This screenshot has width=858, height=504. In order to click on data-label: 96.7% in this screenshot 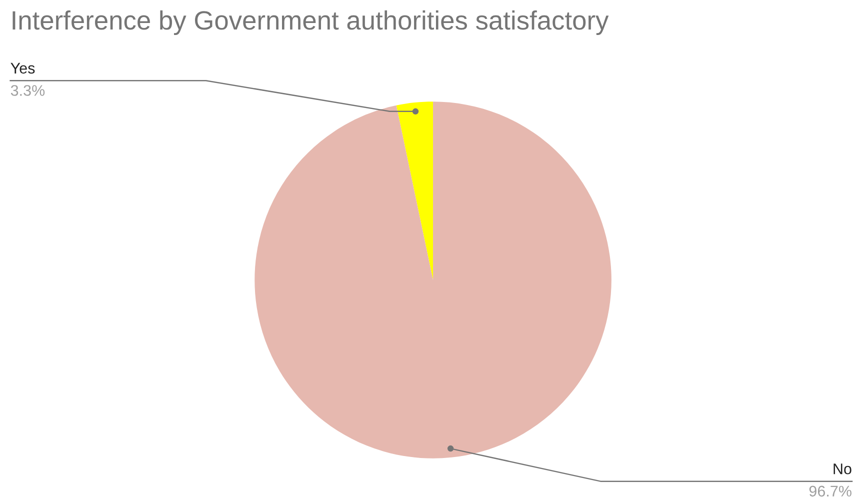, I will do `click(830, 491)`.